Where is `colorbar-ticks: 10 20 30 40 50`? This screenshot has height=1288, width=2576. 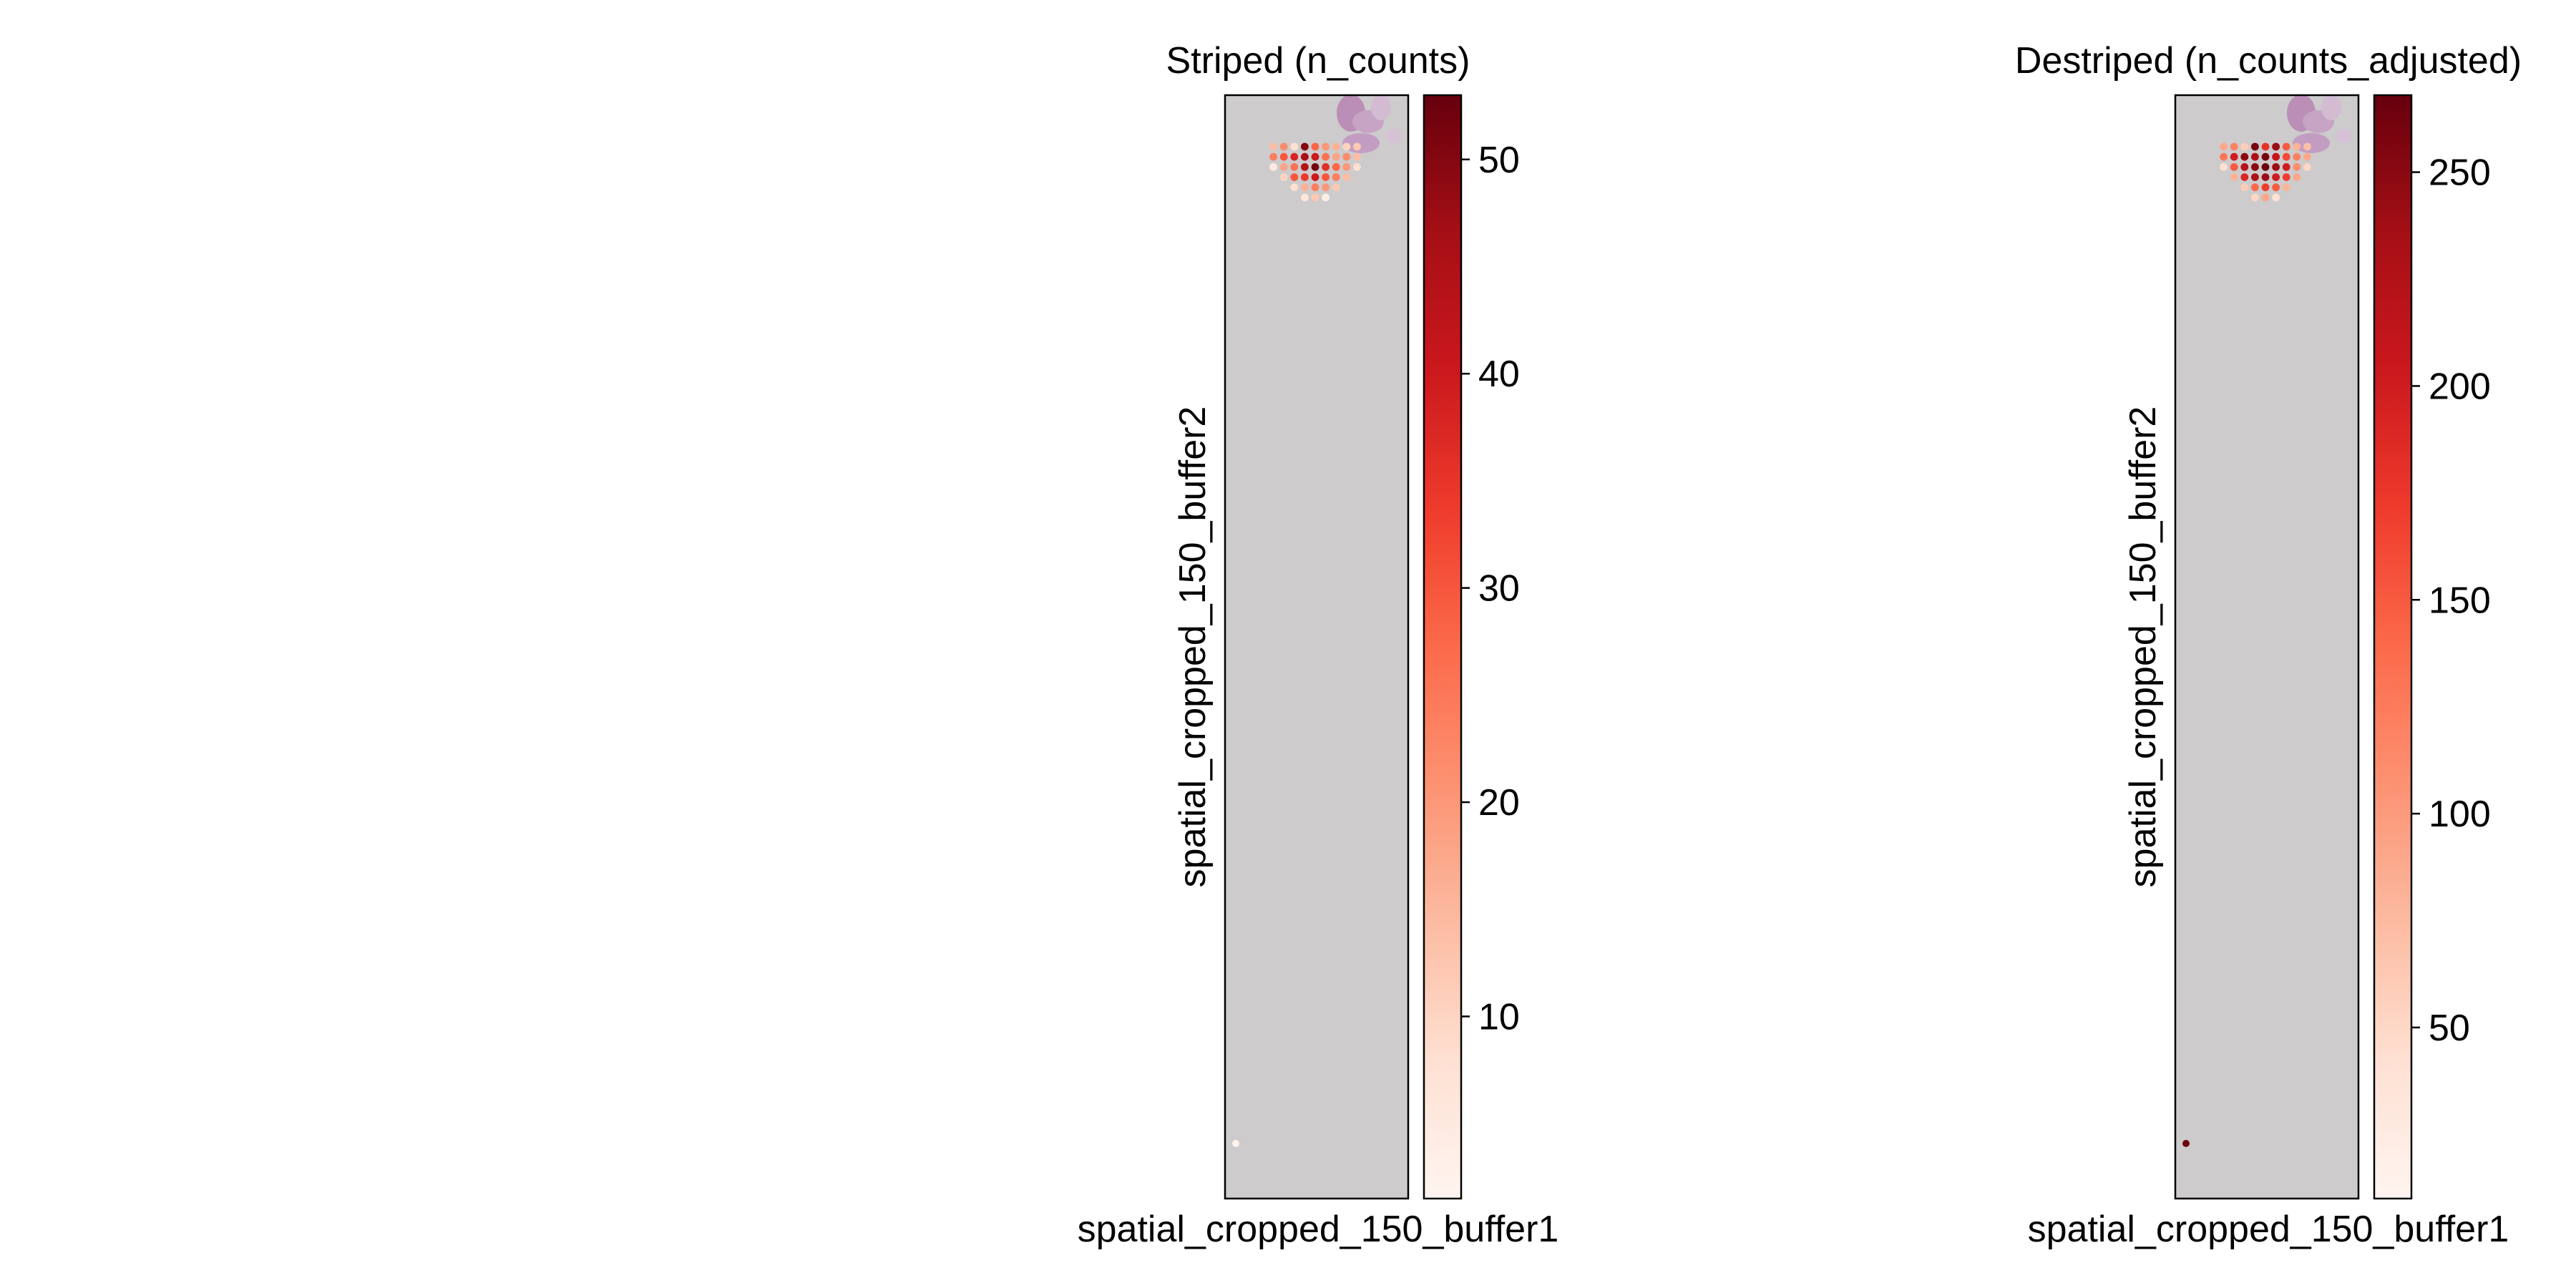 colorbar-ticks: 10 20 30 40 50 is located at coordinates (1490, 589).